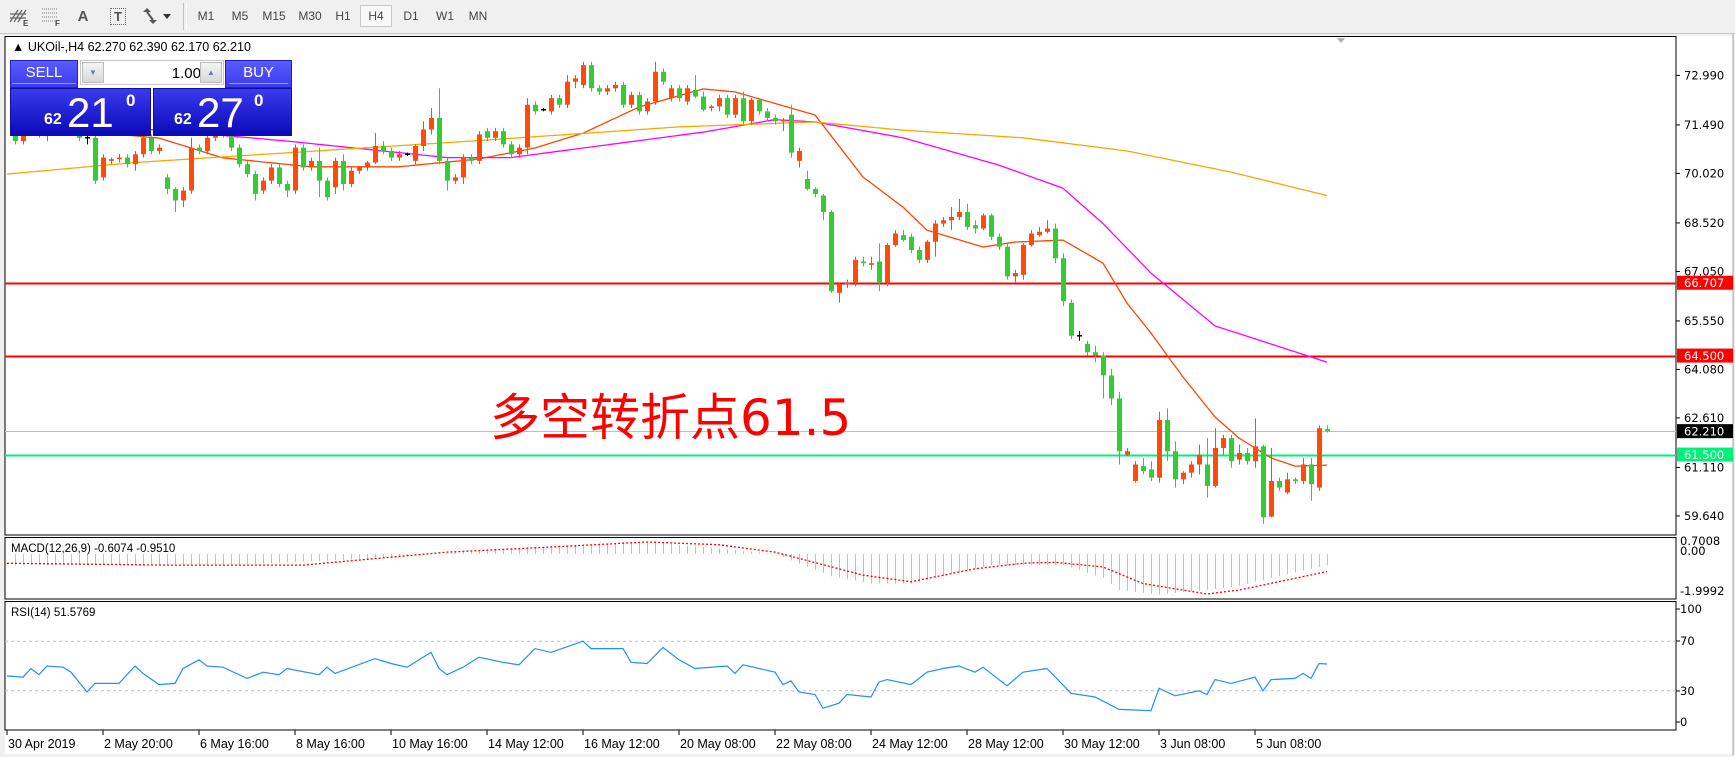 The image size is (1735, 757). I want to click on timeframe-h4: H4, so click(376, 16).